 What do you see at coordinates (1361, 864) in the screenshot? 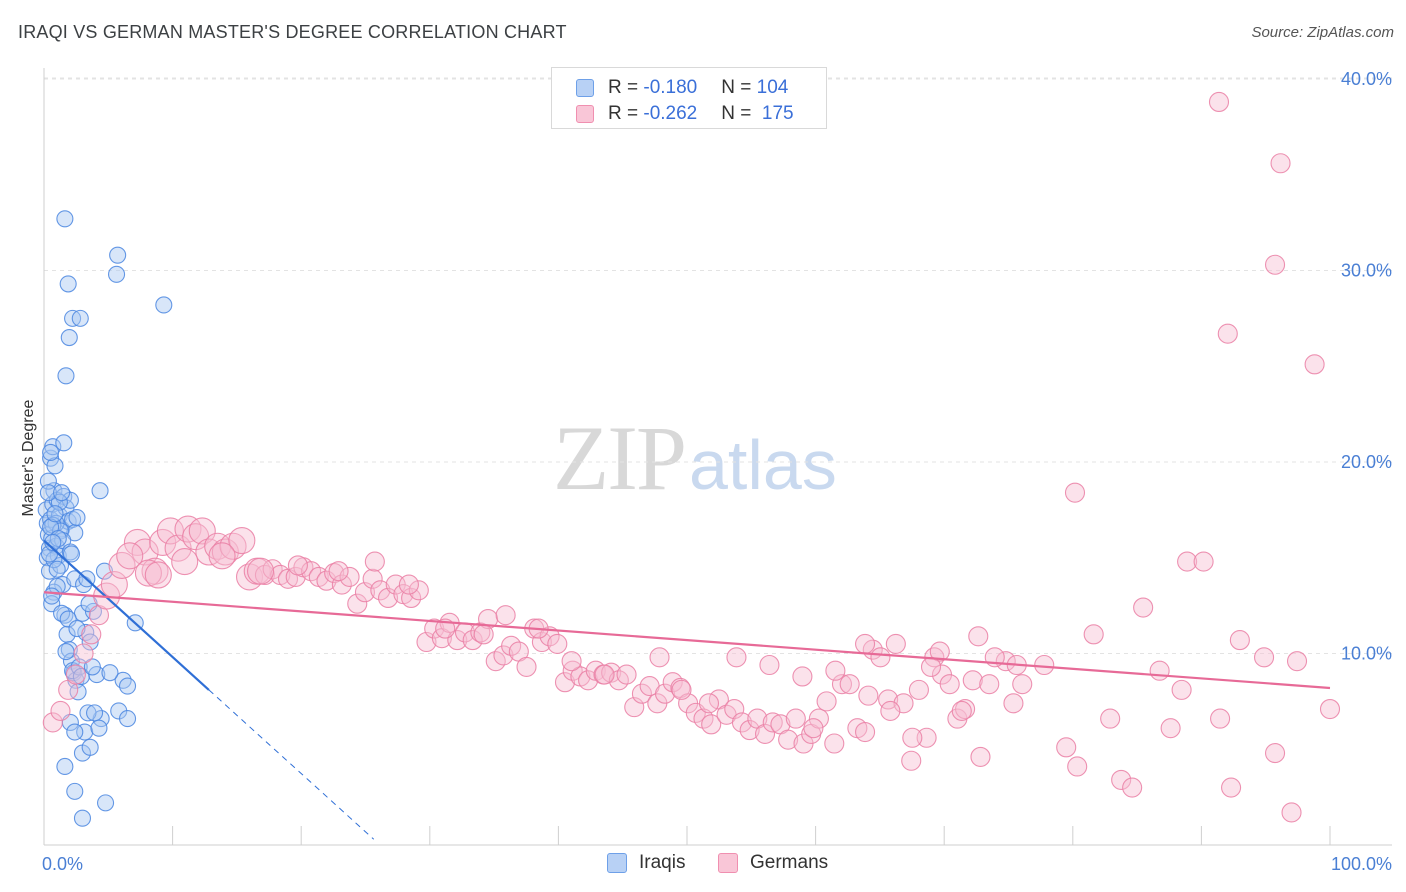
I see `x-tick-label: 100.0%` at bounding box center [1361, 864].